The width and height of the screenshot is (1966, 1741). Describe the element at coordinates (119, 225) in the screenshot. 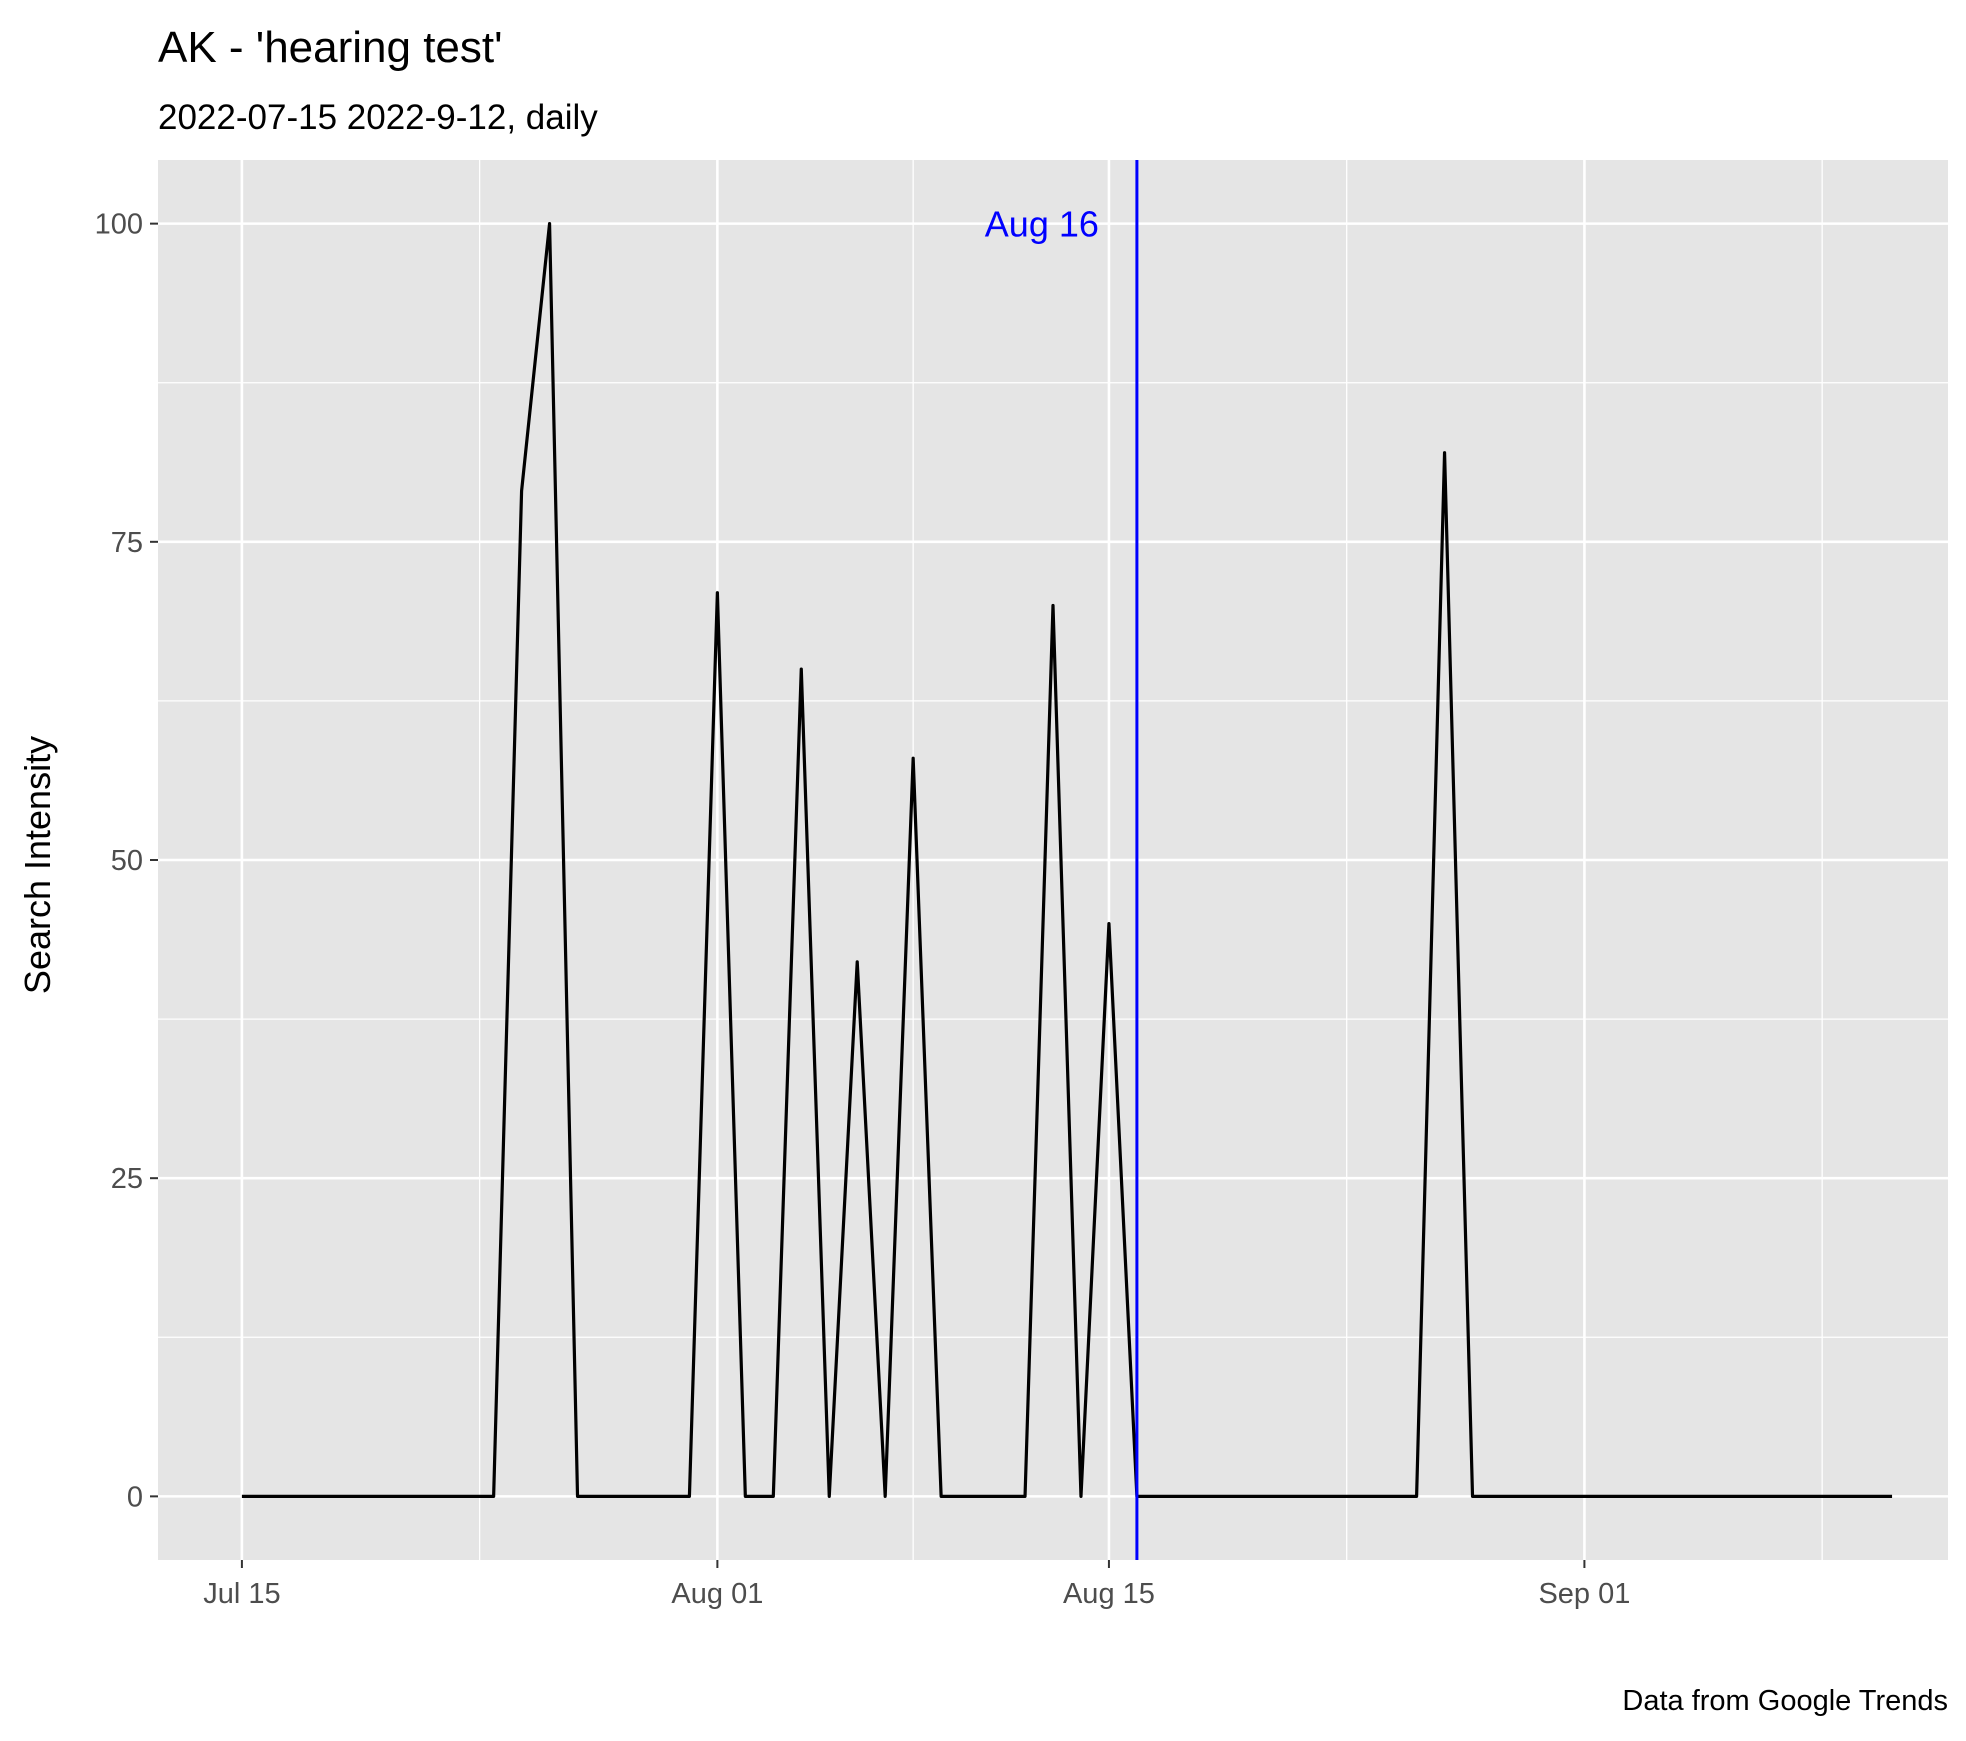

I see `y-tick-label: 100` at that location.